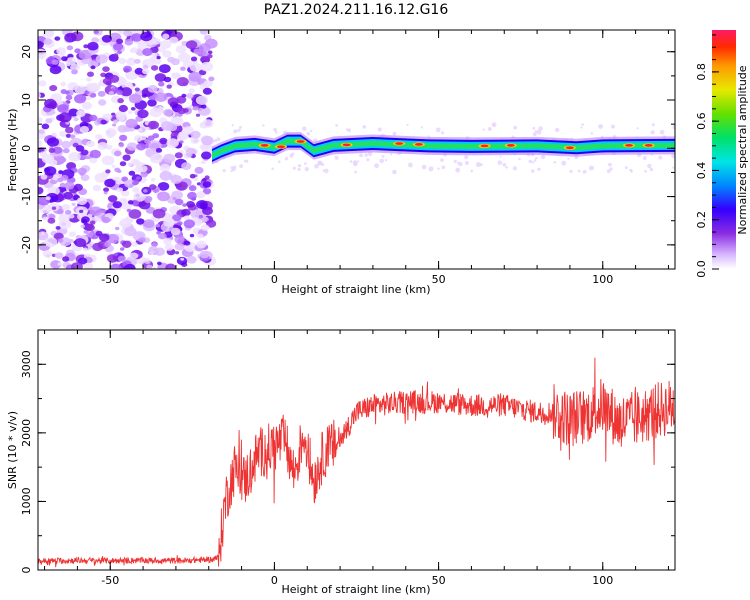 The width and height of the screenshot is (750, 600). I want to click on x-tick-label: 50, so click(439, 279).